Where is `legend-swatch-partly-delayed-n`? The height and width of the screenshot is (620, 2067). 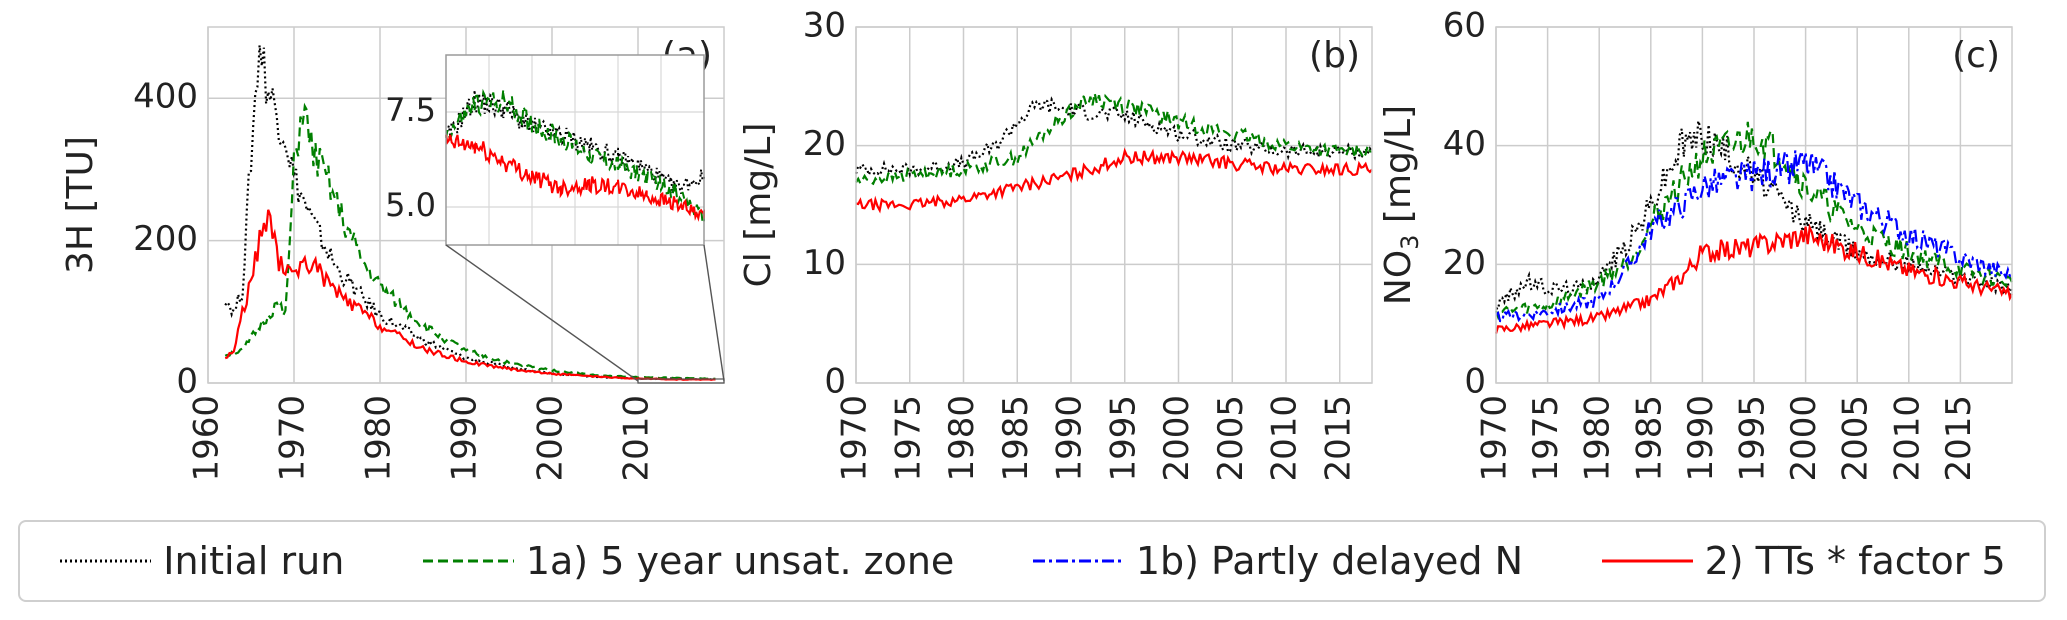
legend-swatch-partly-delayed-n is located at coordinates (1078, 561).